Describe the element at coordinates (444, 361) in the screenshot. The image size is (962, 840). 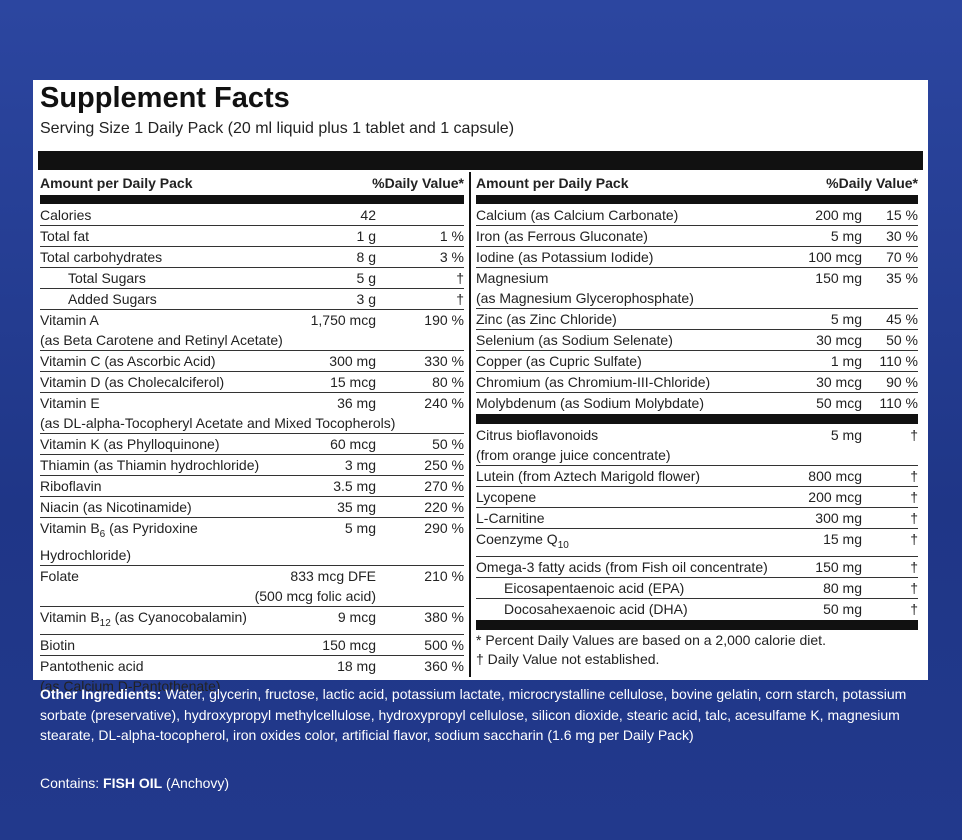
I see `daily-value: 330 %` at that location.